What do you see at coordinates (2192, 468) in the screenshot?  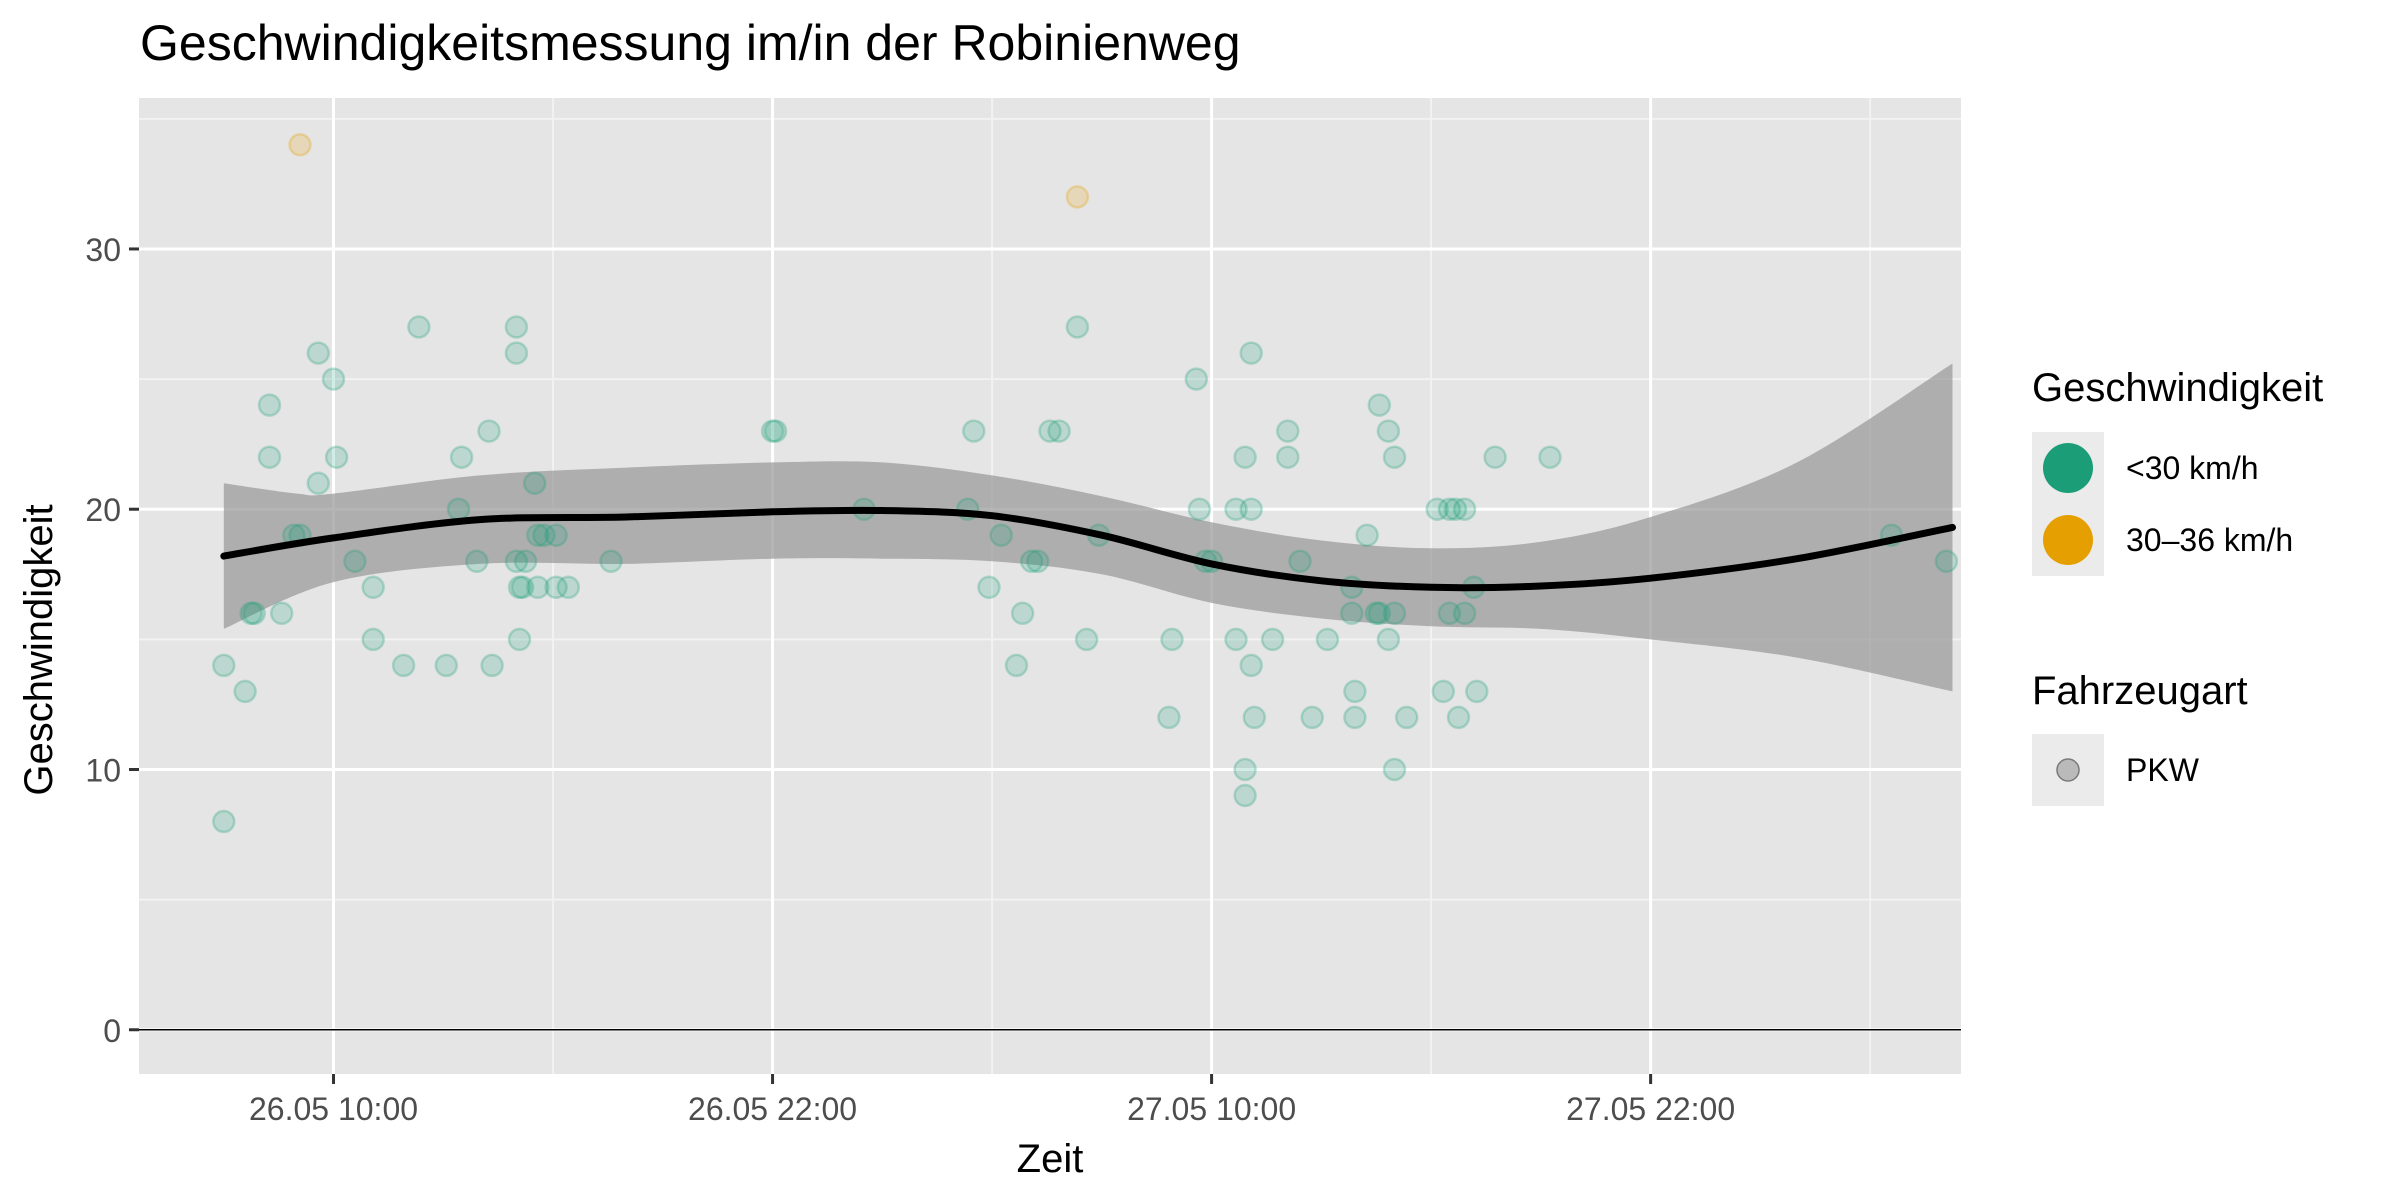 I see `legend-label-below-30: <30 km/h` at bounding box center [2192, 468].